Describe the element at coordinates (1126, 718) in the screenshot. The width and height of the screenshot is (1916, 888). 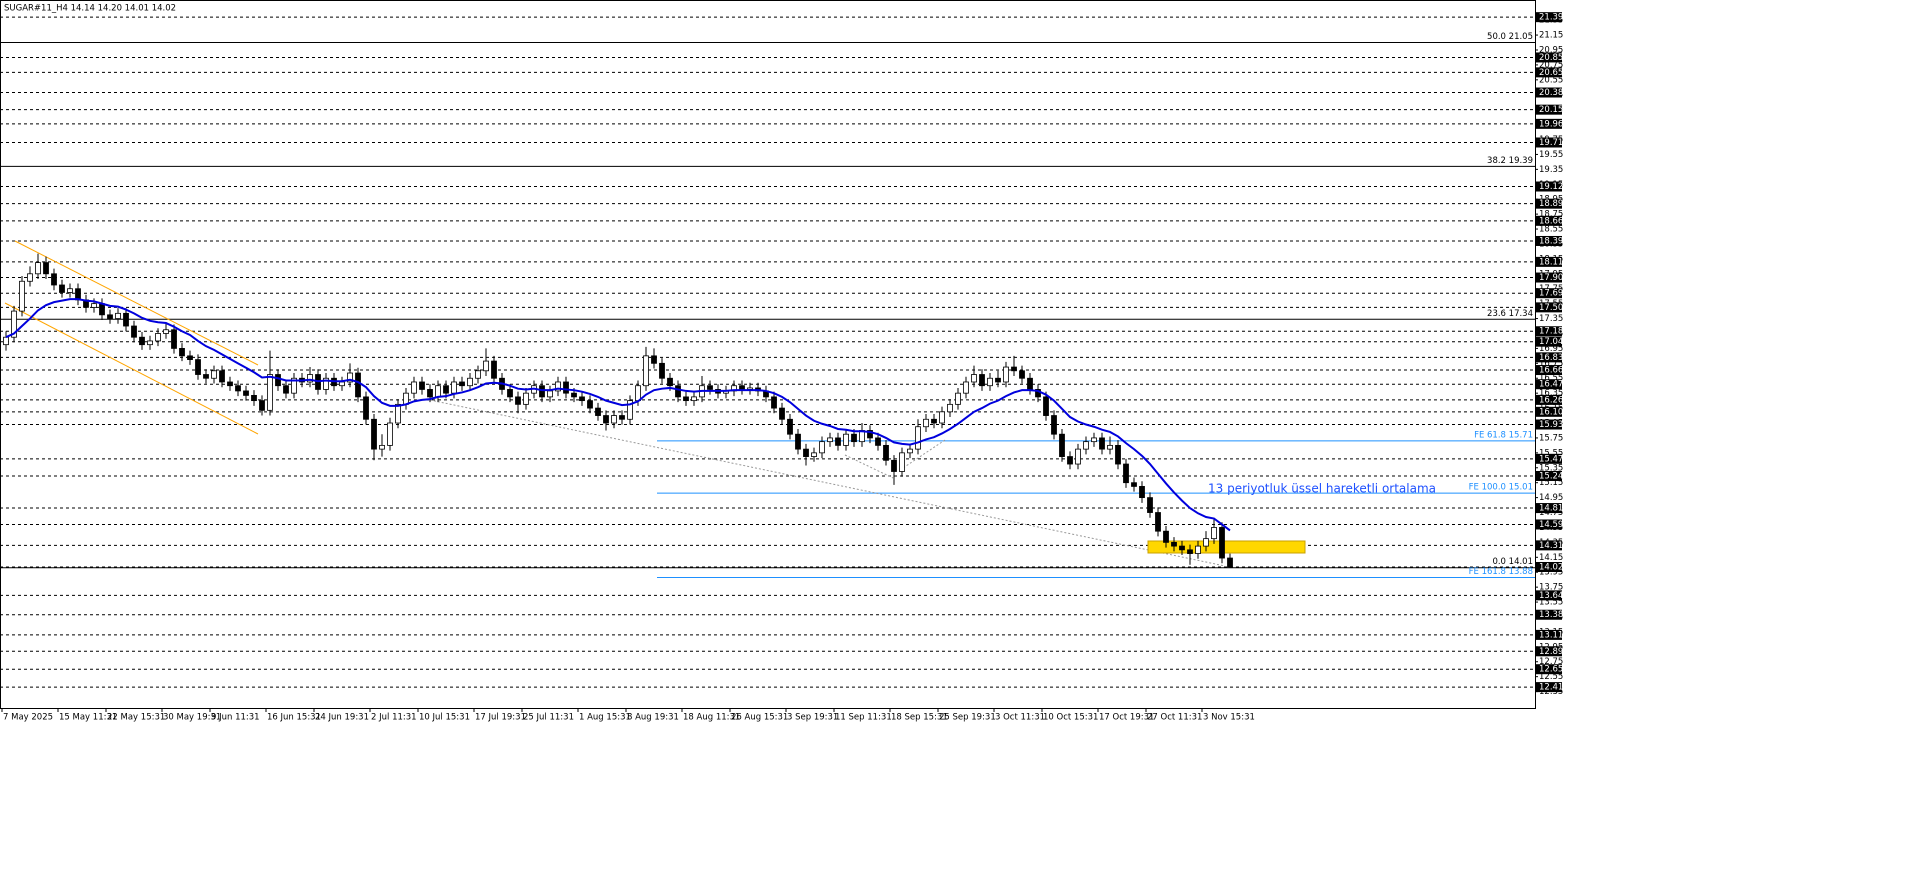
I see `x-tick-label: 17 Oct 19:31` at that location.